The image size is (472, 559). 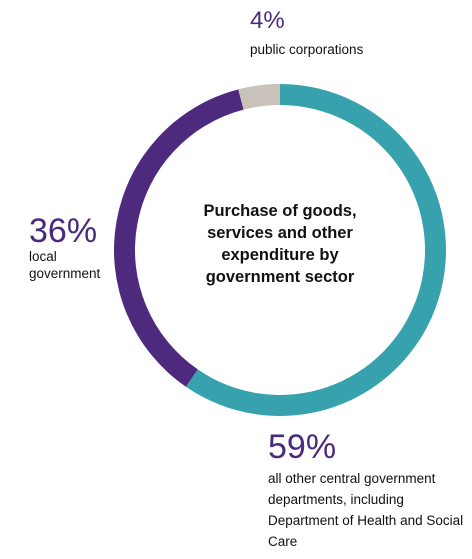 I want to click on callout-local-government: 36% local government, so click(x=69, y=248).